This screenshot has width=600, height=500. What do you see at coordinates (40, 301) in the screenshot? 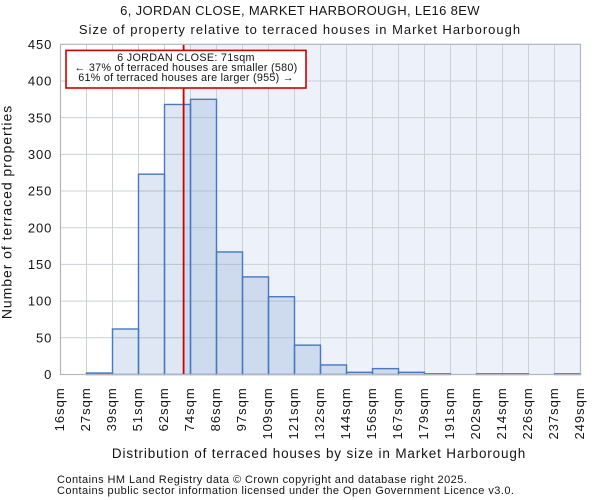
I see `svg-text: 100` at bounding box center [40, 301].